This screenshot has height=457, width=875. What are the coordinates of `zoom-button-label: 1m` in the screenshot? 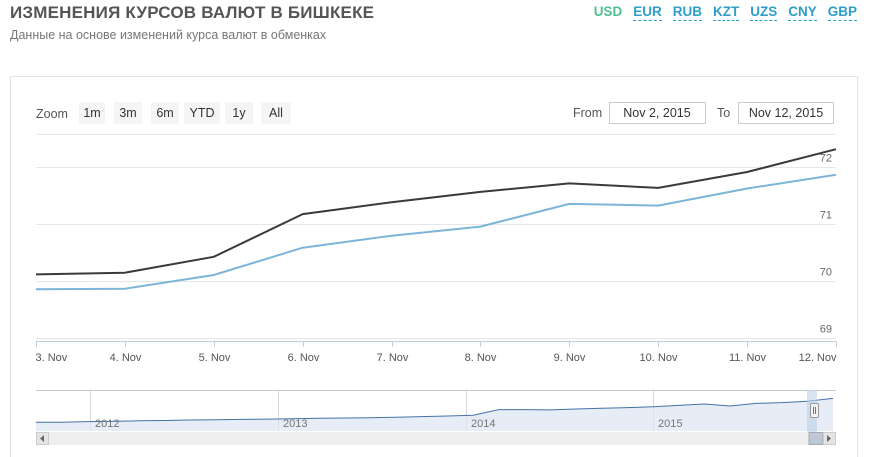 It's located at (91, 113).